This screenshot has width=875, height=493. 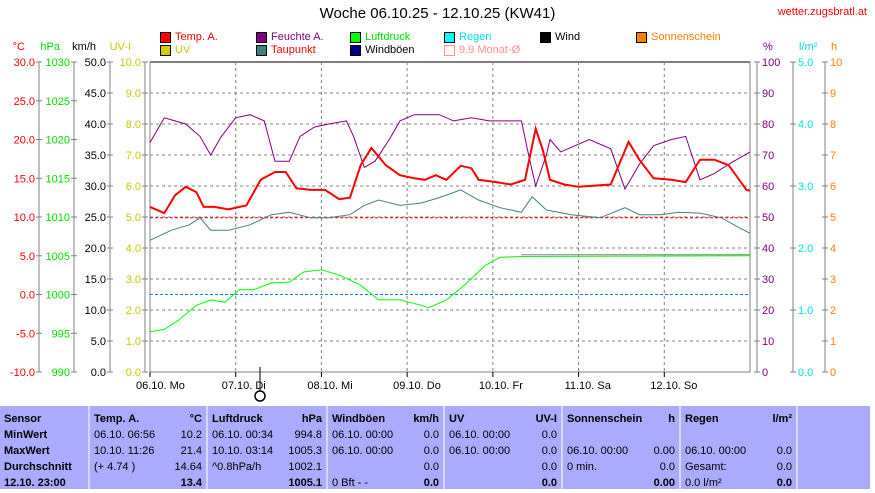 What do you see at coordinates (196, 37) in the screenshot?
I see `legend-label: Temp. A.` at bounding box center [196, 37].